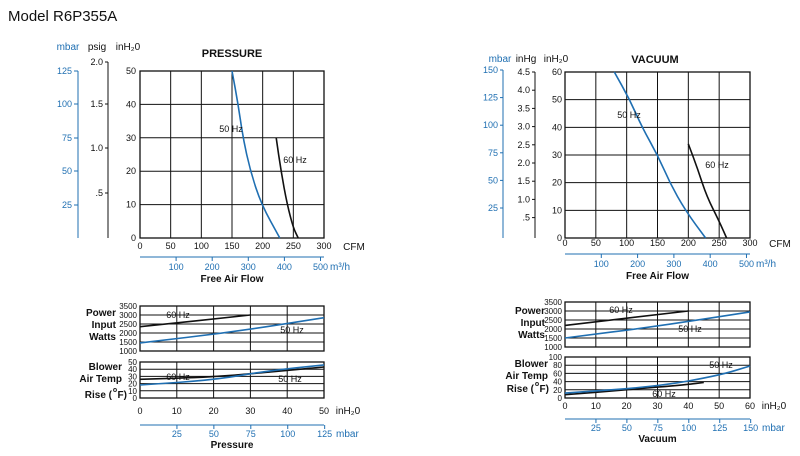 This screenshot has height=456, width=800. What do you see at coordinates (533, 323) in the screenshot?
I see `vacuum-power-label-line: Input` at bounding box center [533, 323].